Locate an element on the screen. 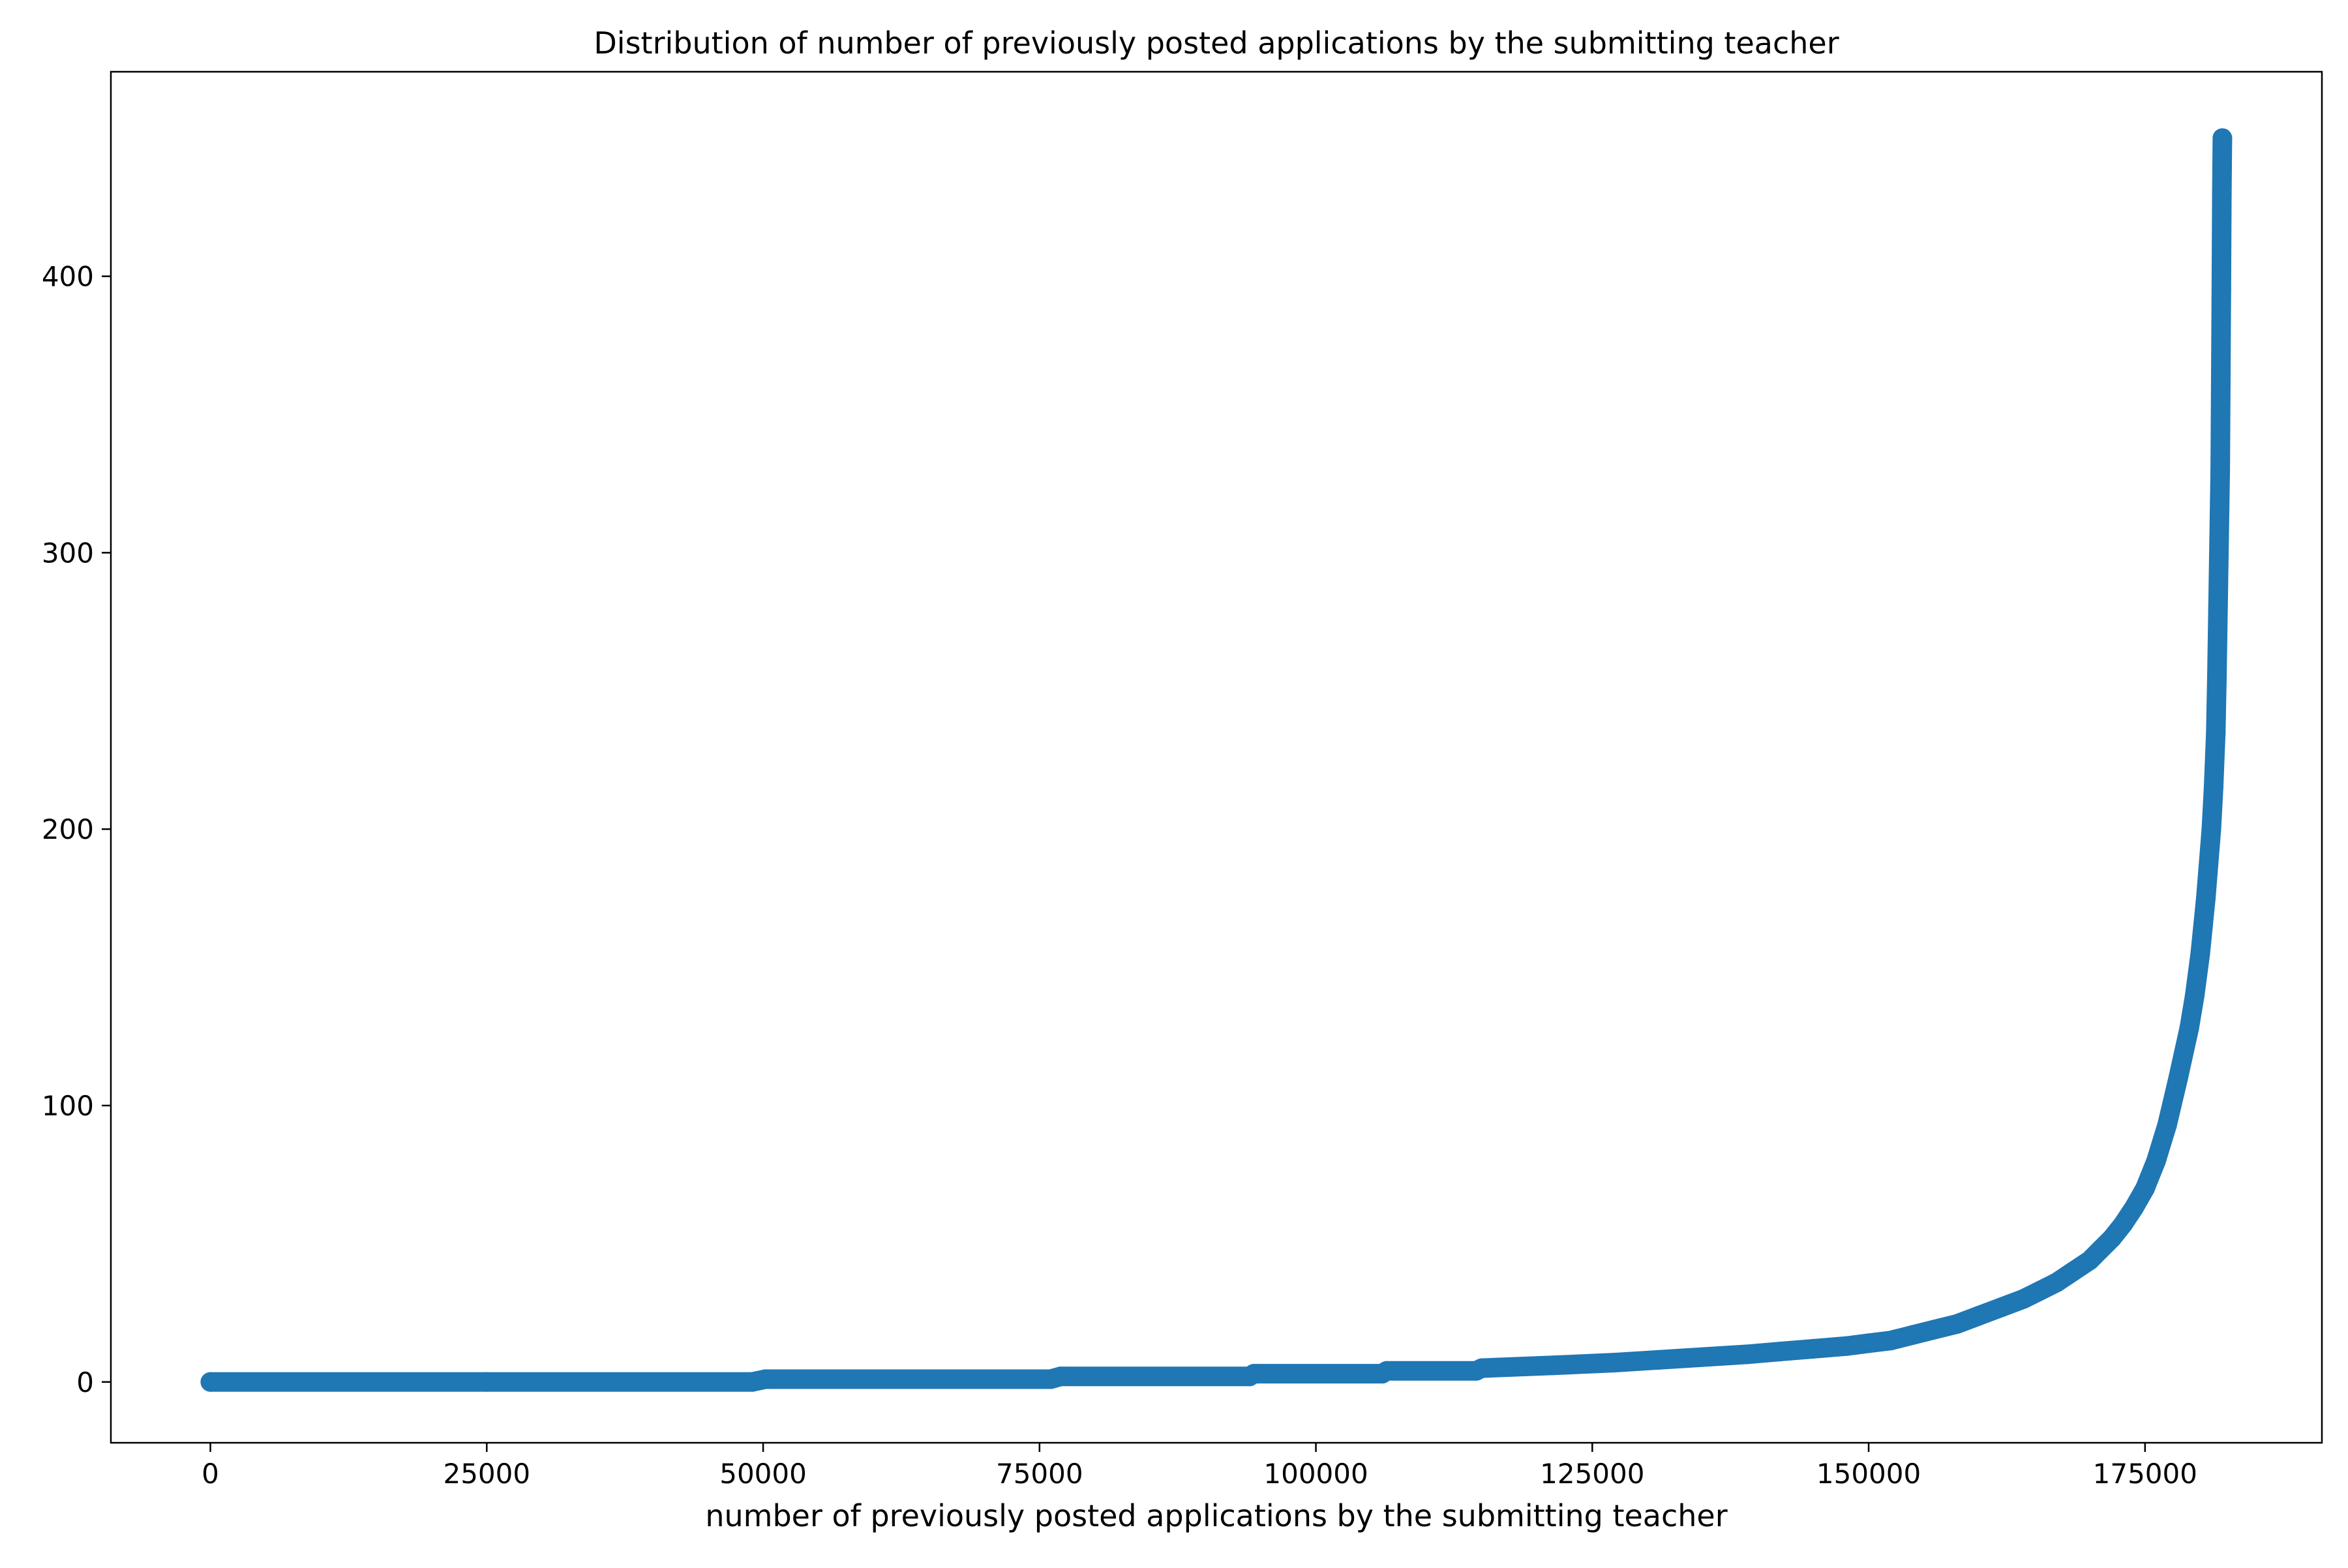  x-tick-label: 50000 is located at coordinates (763, 1474).